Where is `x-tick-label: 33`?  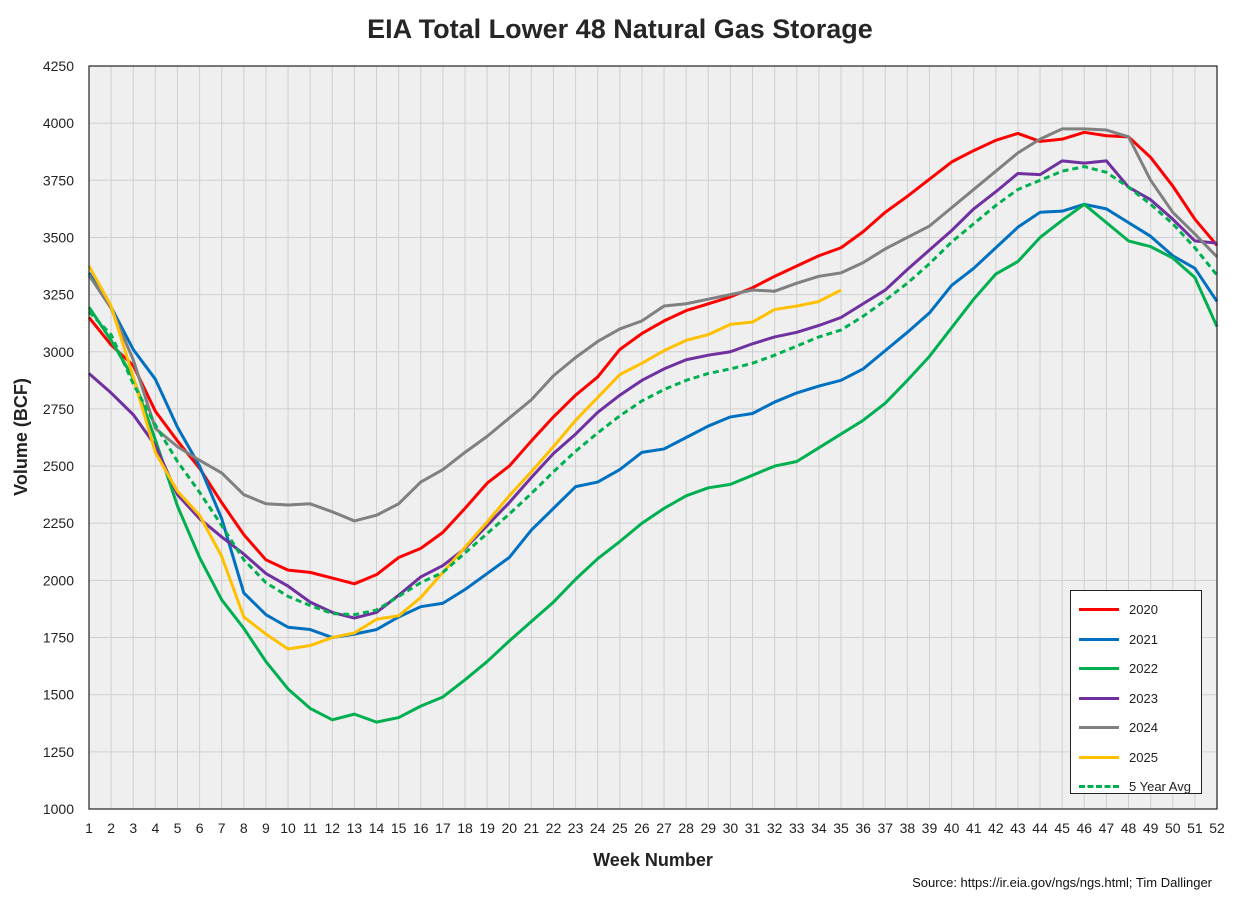 x-tick-label: 33 is located at coordinates (797, 828).